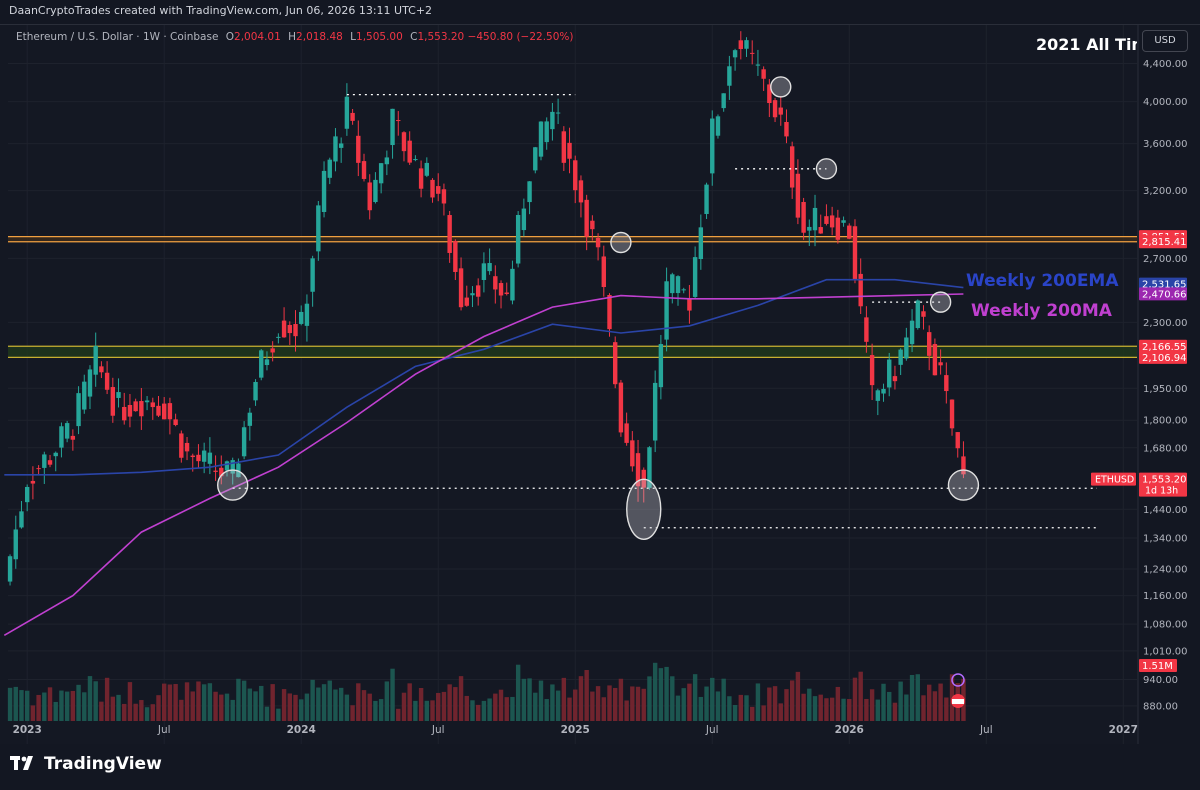  Describe the element at coordinates (86, 764) in the screenshot. I see `tradingview-logo: TradingView` at that location.